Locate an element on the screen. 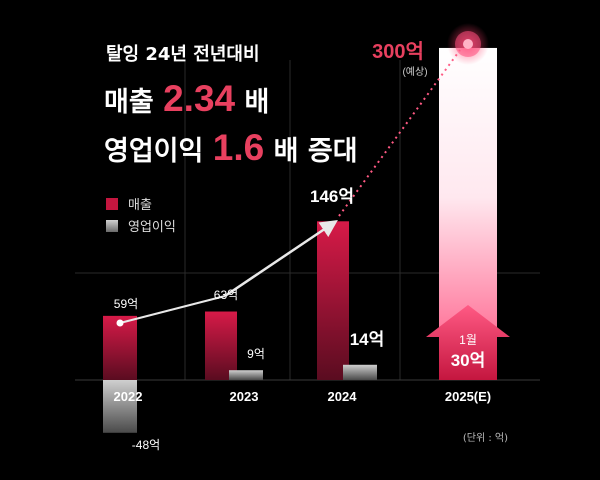  bar-profit-2023 is located at coordinates (246, 375).